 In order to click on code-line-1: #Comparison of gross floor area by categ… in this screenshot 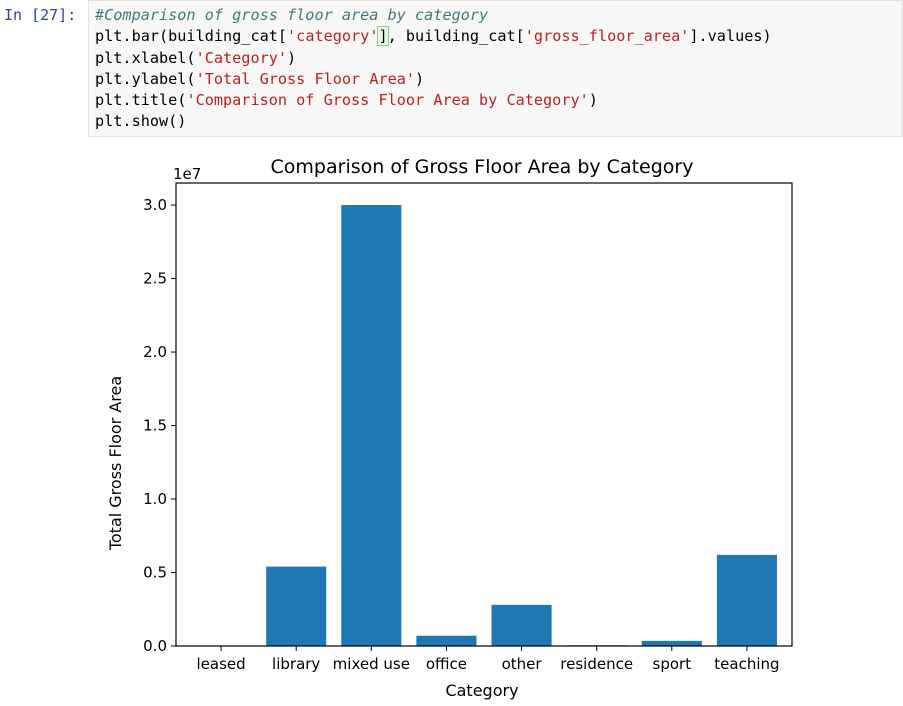, I will do `click(498, 15)`.